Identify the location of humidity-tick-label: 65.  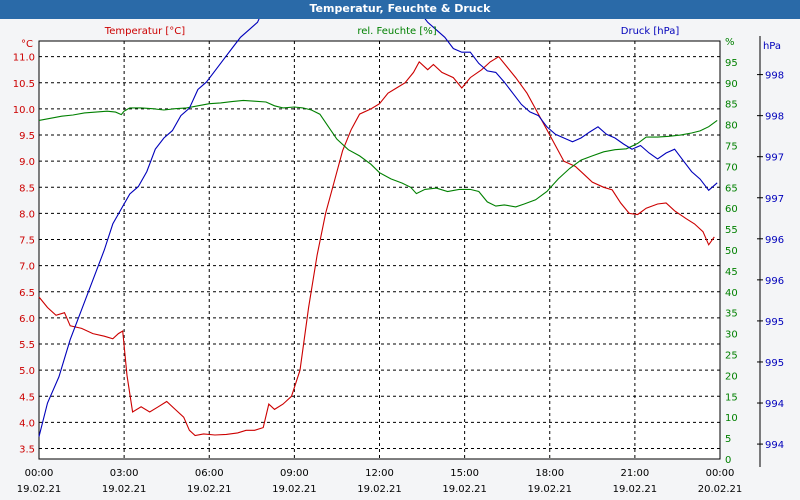
(731, 188).